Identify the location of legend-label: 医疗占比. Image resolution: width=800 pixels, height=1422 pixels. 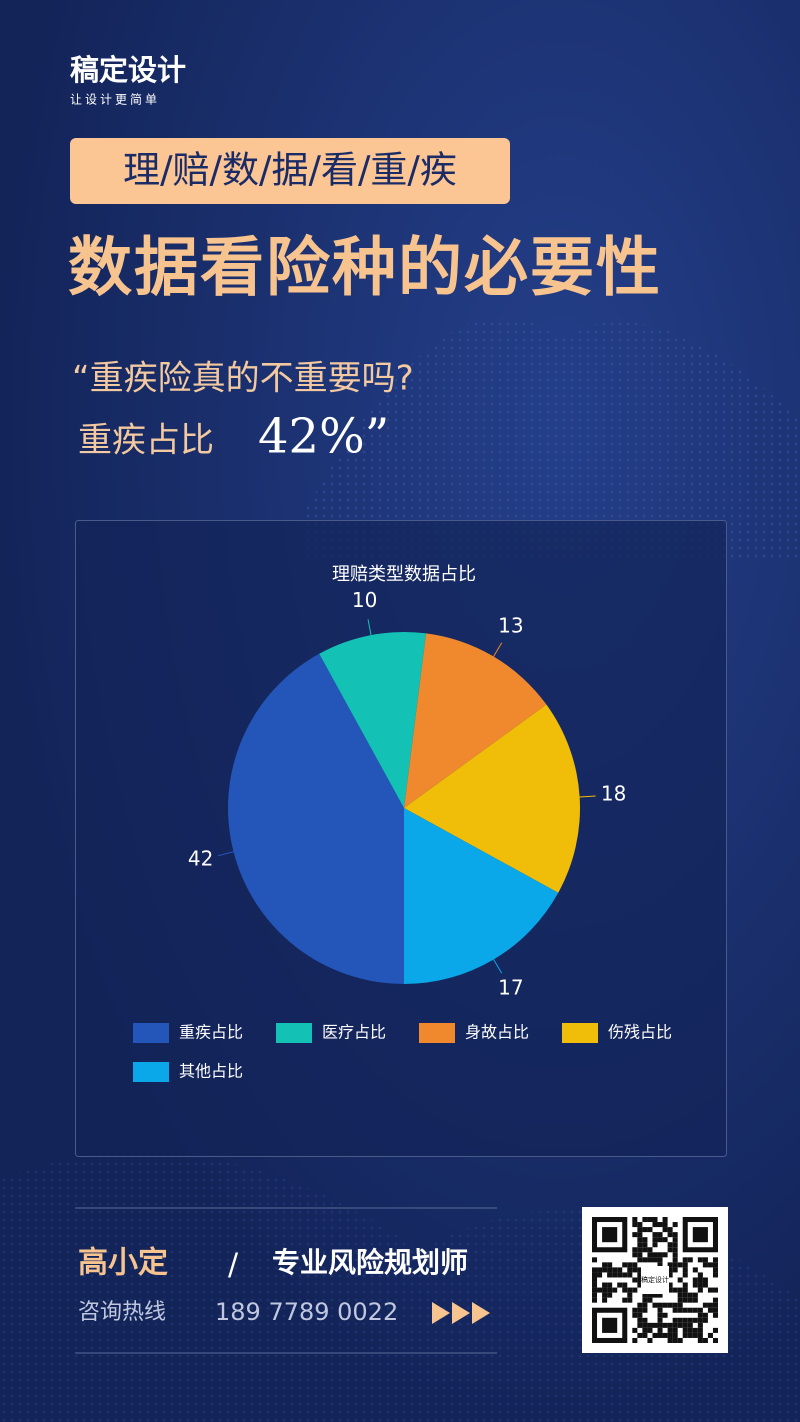
(354, 1032).